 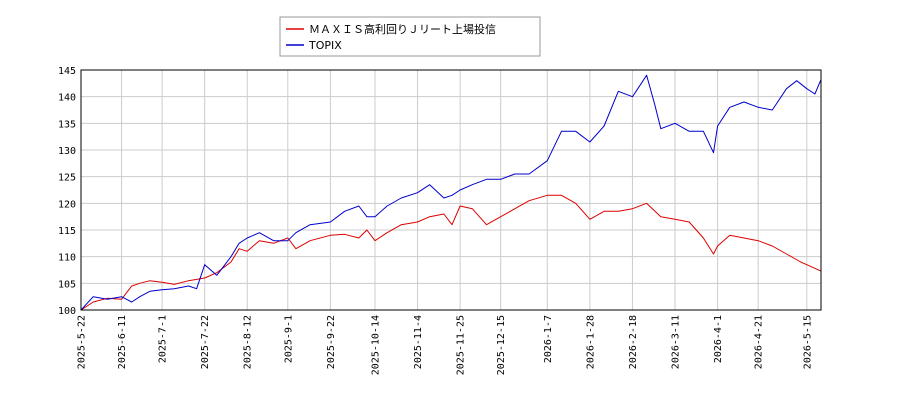 What do you see at coordinates (718, 339) in the screenshot?
I see `x-tick-label: 2026-4-1` at bounding box center [718, 339].